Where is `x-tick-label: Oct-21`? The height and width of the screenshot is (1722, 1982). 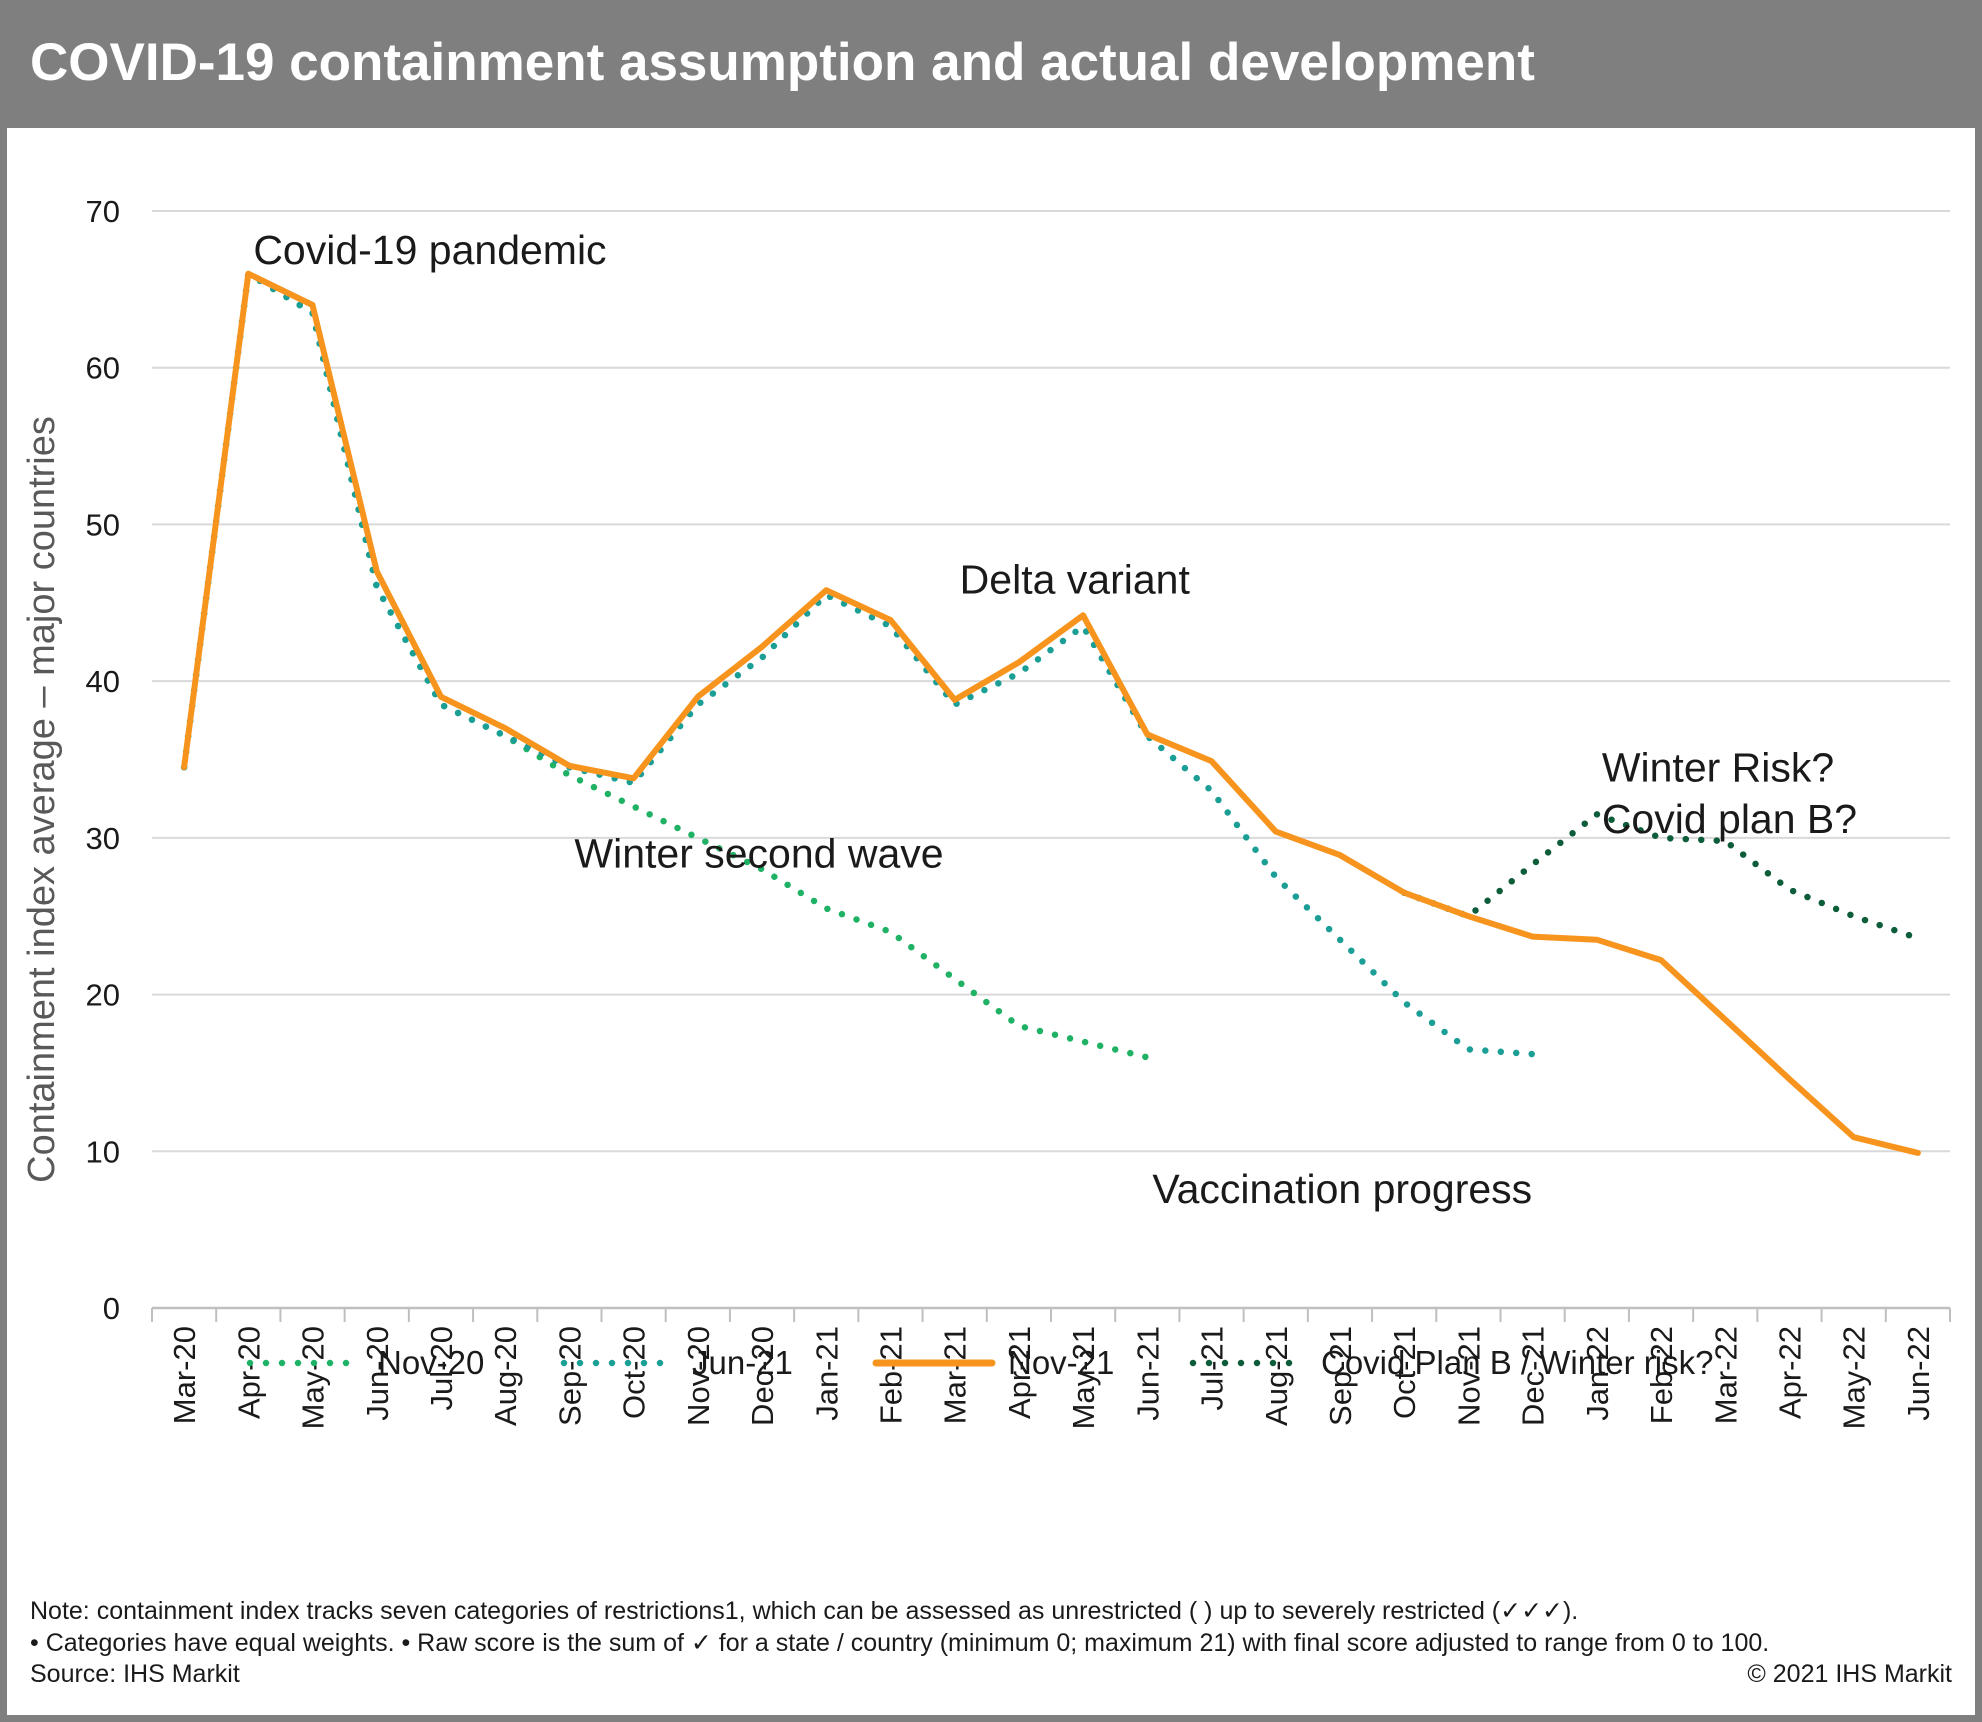
x-tick-label: Oct-21 is located at coordinates (1404, 1372).